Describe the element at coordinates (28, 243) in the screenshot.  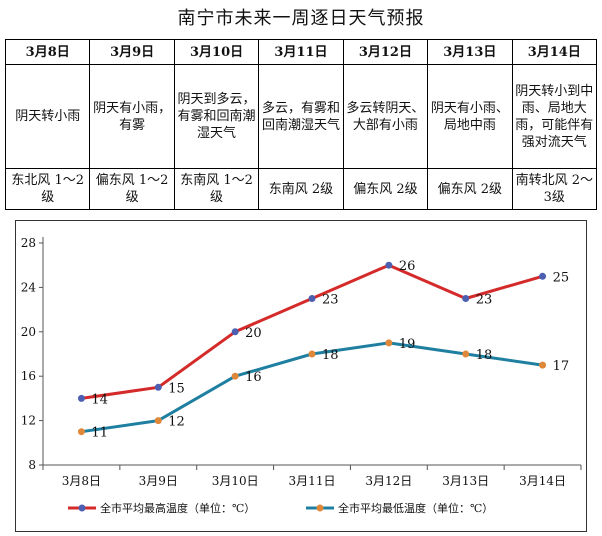
I see `y-tick-label: 28` at that location.